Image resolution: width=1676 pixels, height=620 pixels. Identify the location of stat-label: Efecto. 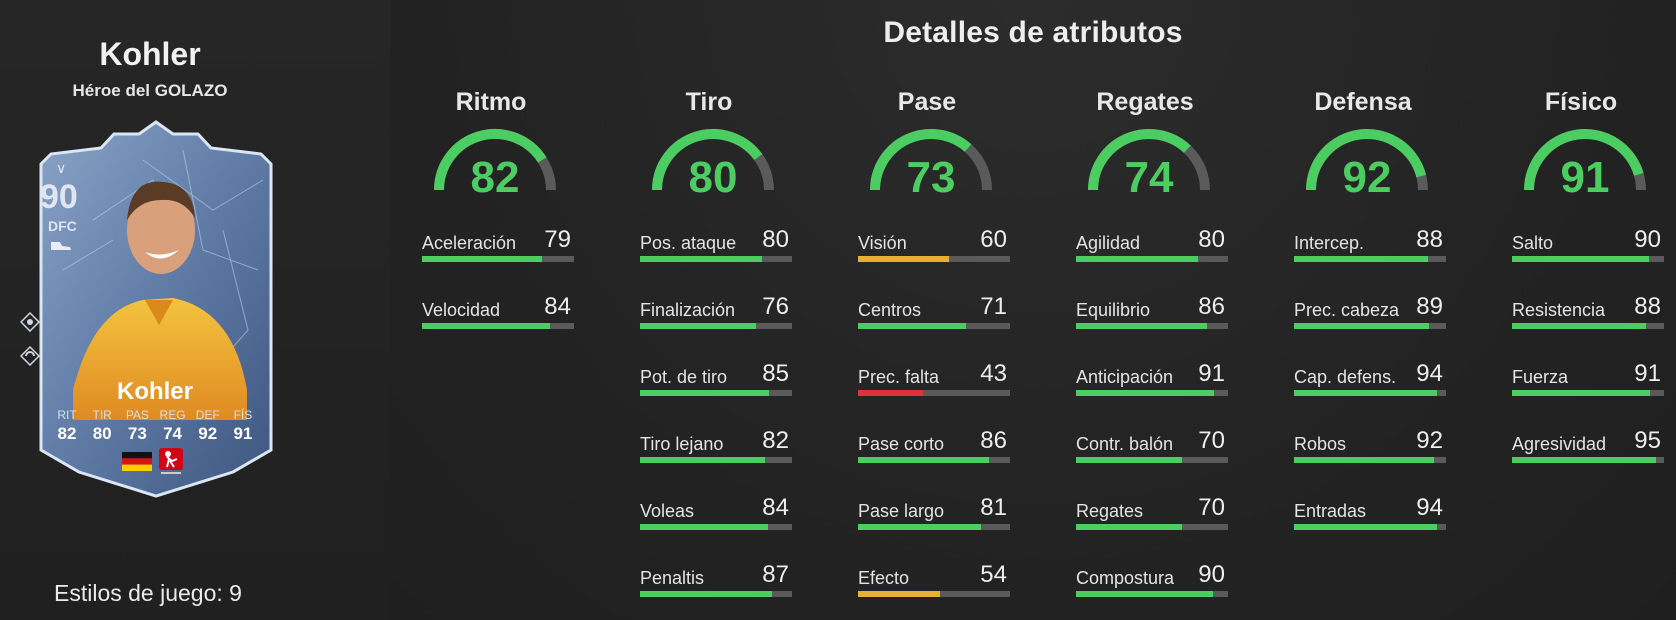
(884, 578).